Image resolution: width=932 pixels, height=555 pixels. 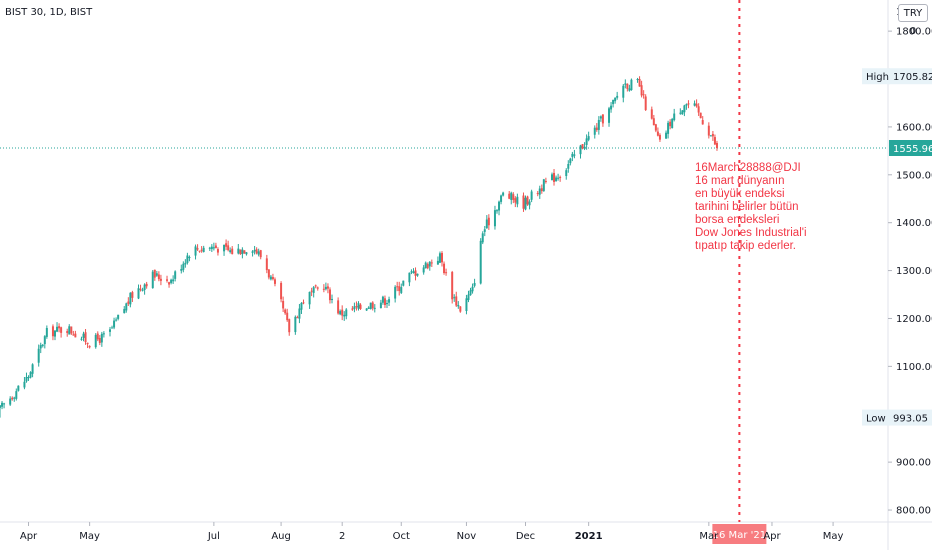 I want to click on x-tick-label: Oct, so click(x=401, y=536).